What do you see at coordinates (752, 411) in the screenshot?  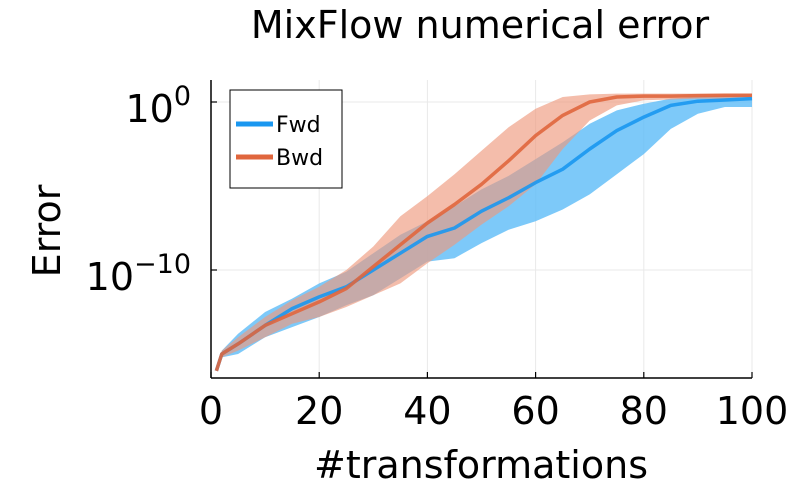 I see `x-tick-label: 100` at bounding box center [752, 411].